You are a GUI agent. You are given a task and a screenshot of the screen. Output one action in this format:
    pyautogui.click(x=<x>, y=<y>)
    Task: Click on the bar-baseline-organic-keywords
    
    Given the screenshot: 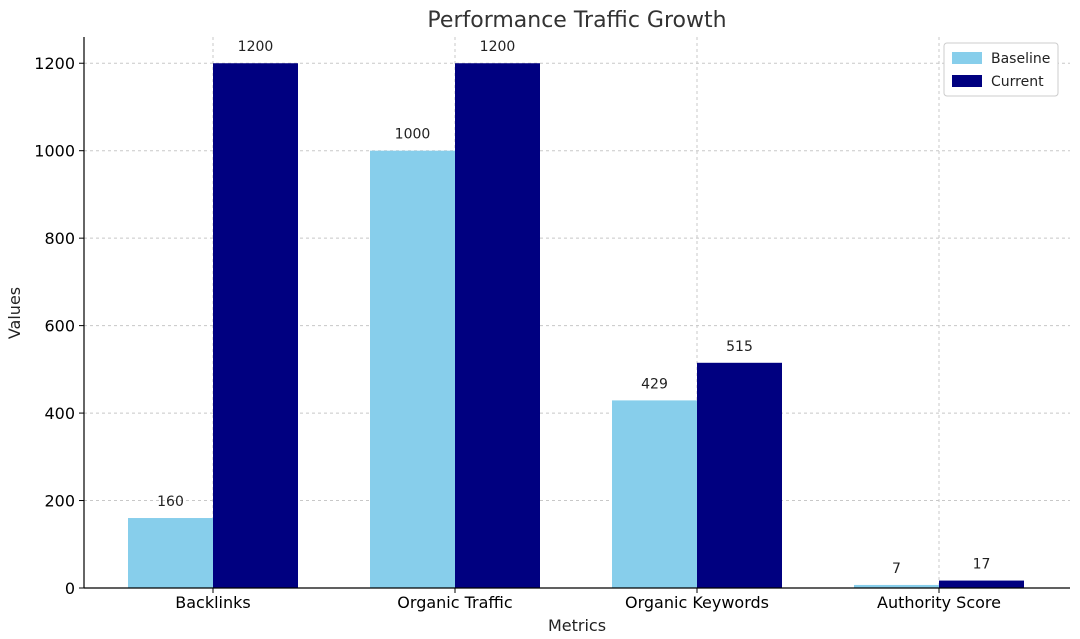 What is the action you would take?
    pyautogui.click(x=654, y=494)
    